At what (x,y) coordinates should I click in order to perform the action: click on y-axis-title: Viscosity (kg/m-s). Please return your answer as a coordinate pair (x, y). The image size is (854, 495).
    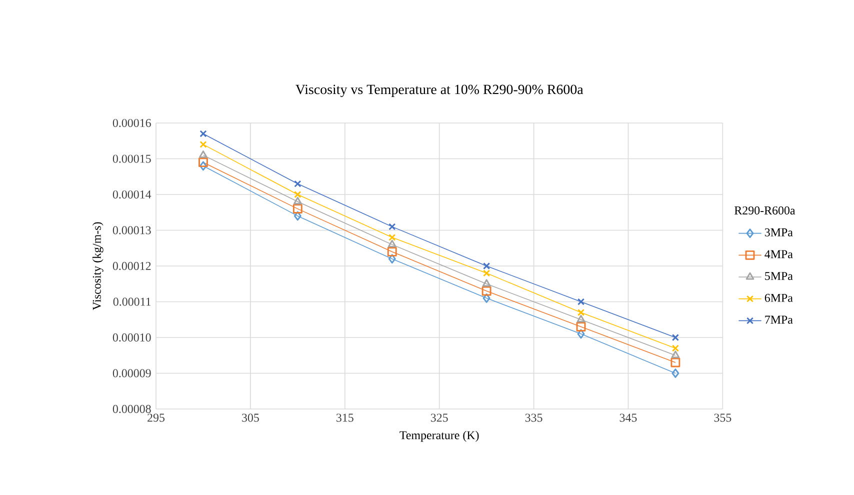
    Looking at the image, I should click on (98, 266).